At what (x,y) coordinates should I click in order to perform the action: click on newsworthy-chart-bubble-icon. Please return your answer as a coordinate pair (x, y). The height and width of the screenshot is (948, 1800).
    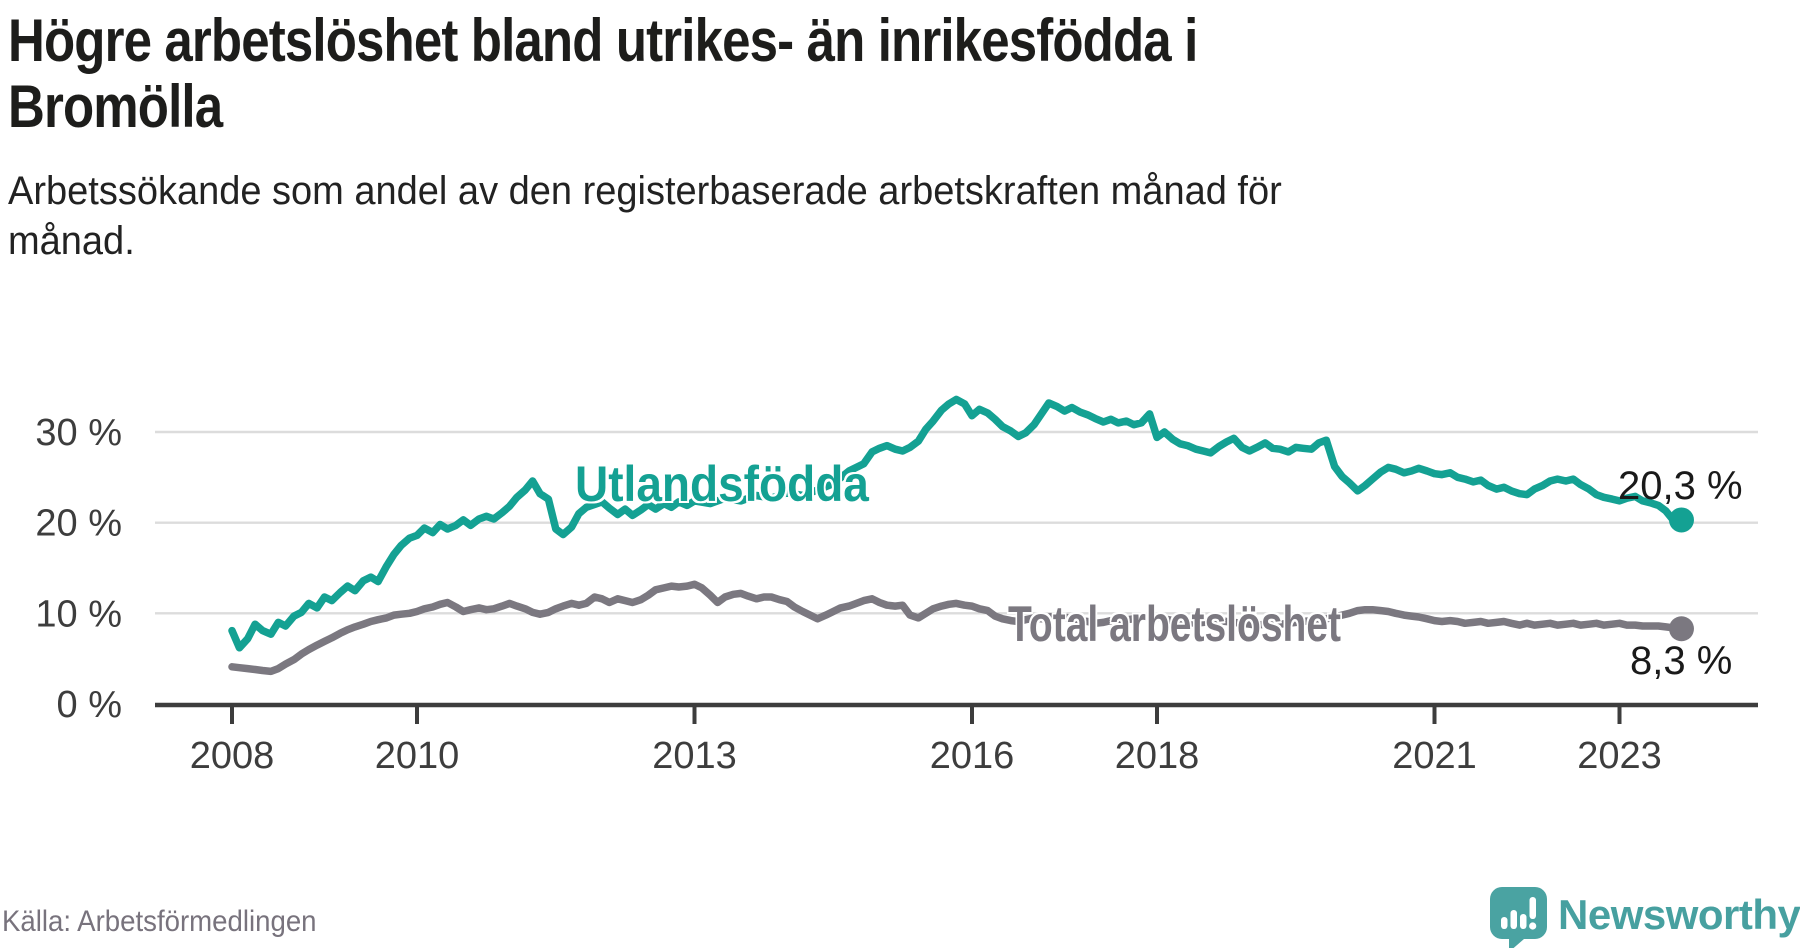
    Looking at the image, I should click on (1518, 917).